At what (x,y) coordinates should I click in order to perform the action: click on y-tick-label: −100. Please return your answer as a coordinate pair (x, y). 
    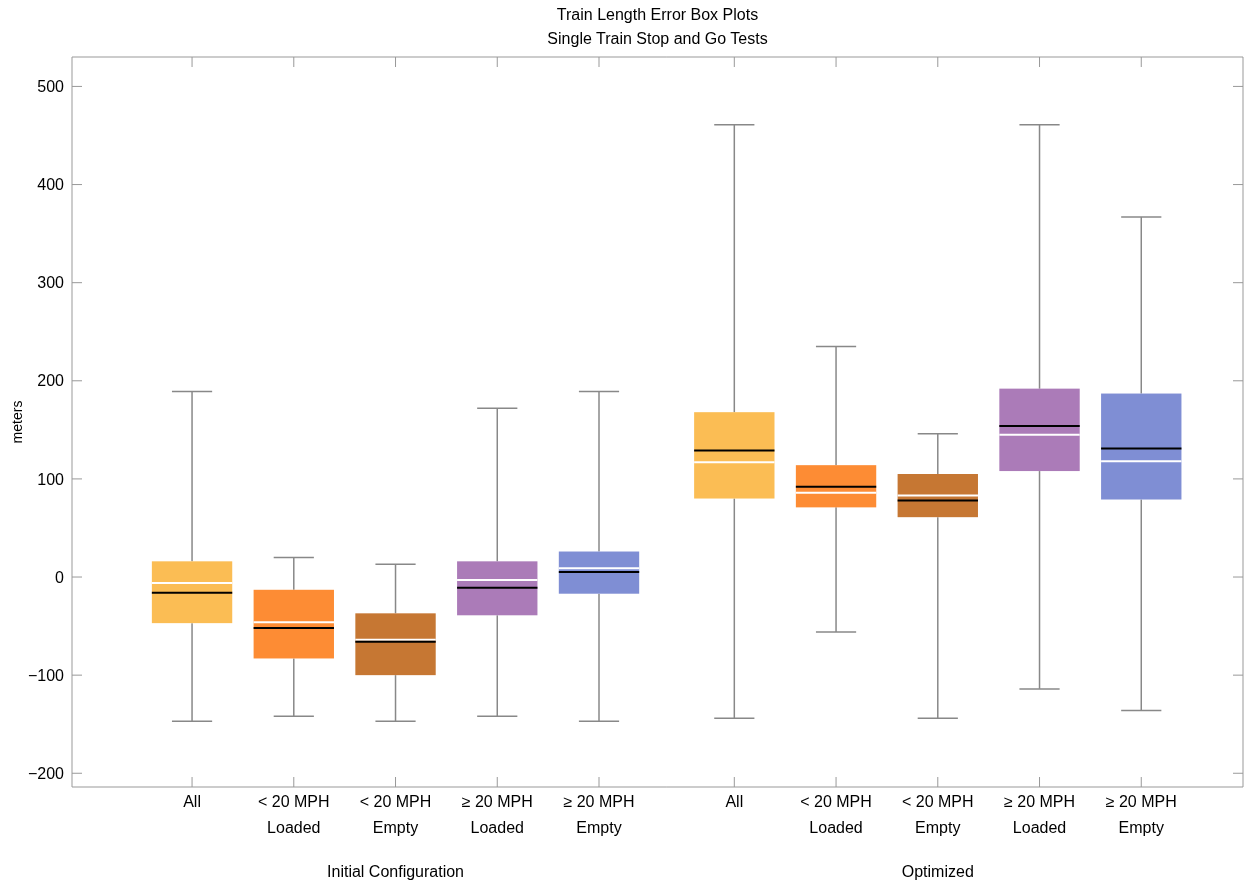
    Looking at the image, I should click on (46, 675).